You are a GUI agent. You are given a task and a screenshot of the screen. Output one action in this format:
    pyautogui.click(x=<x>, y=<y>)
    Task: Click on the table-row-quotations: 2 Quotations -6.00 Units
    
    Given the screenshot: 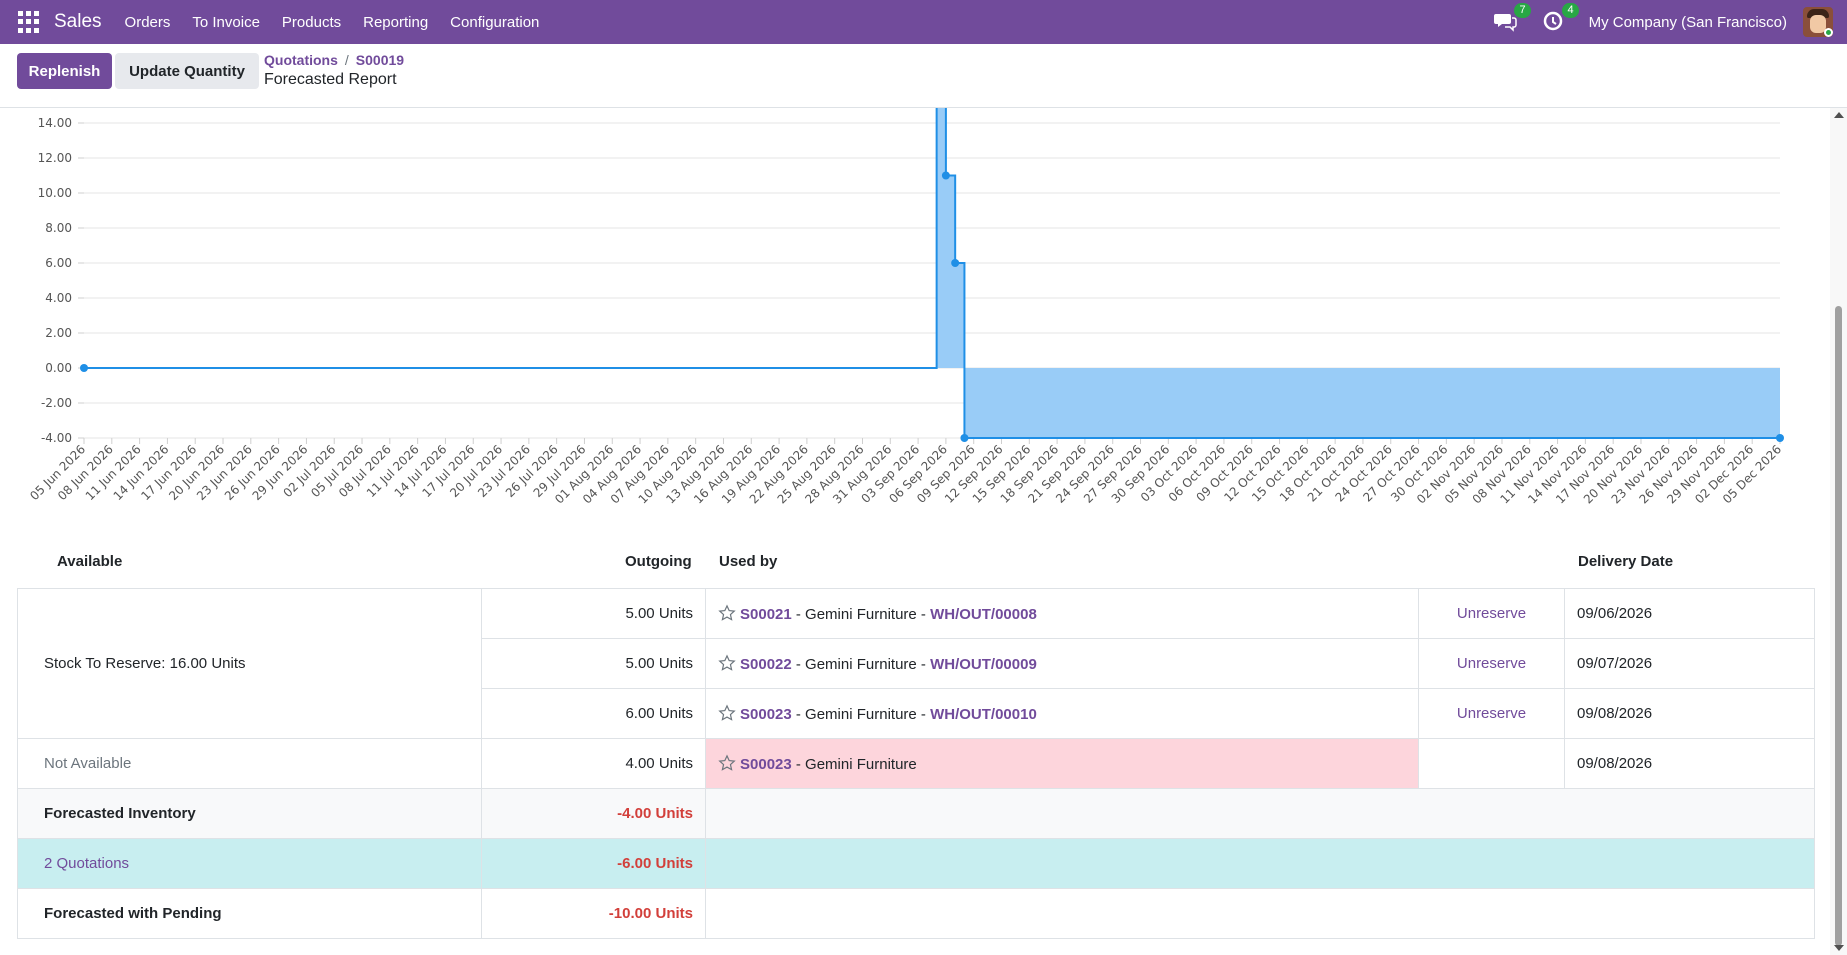 What is the action you would take?
    pyautogui.click(x=916, y=863)
    